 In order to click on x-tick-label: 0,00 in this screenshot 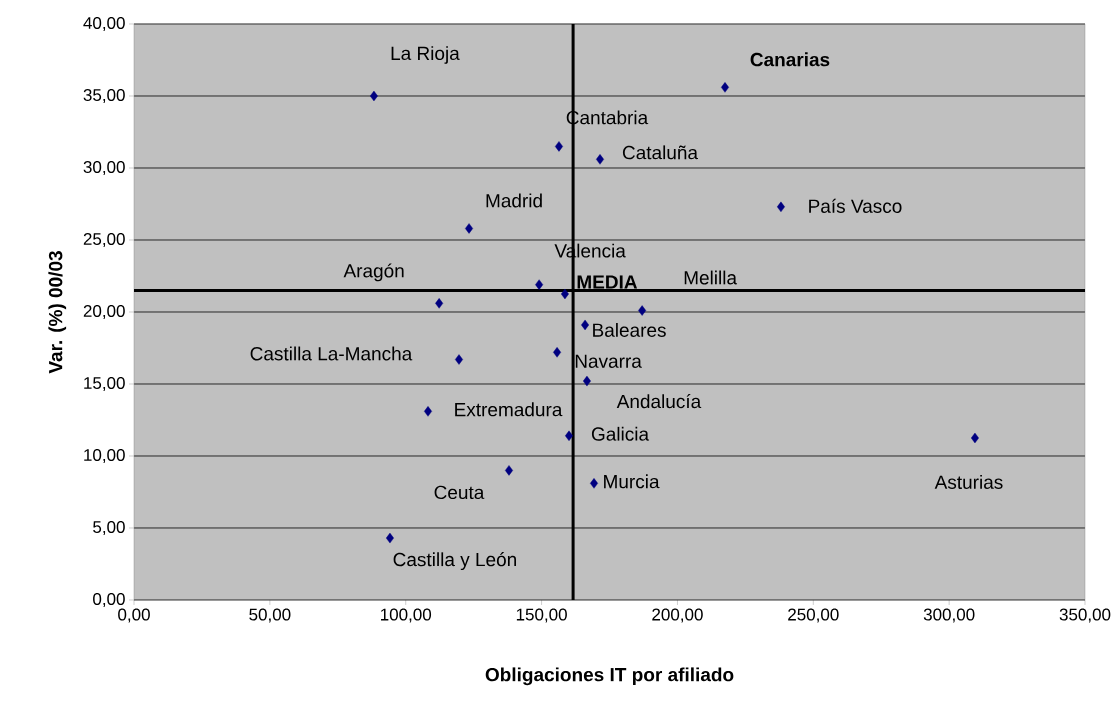, I will do `click(134, 615)`.